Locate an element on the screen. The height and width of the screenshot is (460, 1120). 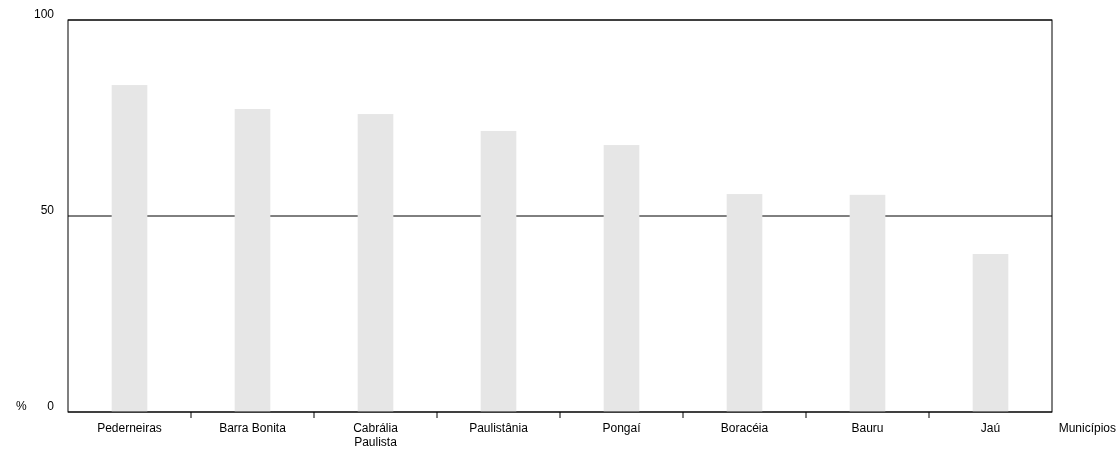
y-tick-label: 100 is located at coordinates (44, 13).